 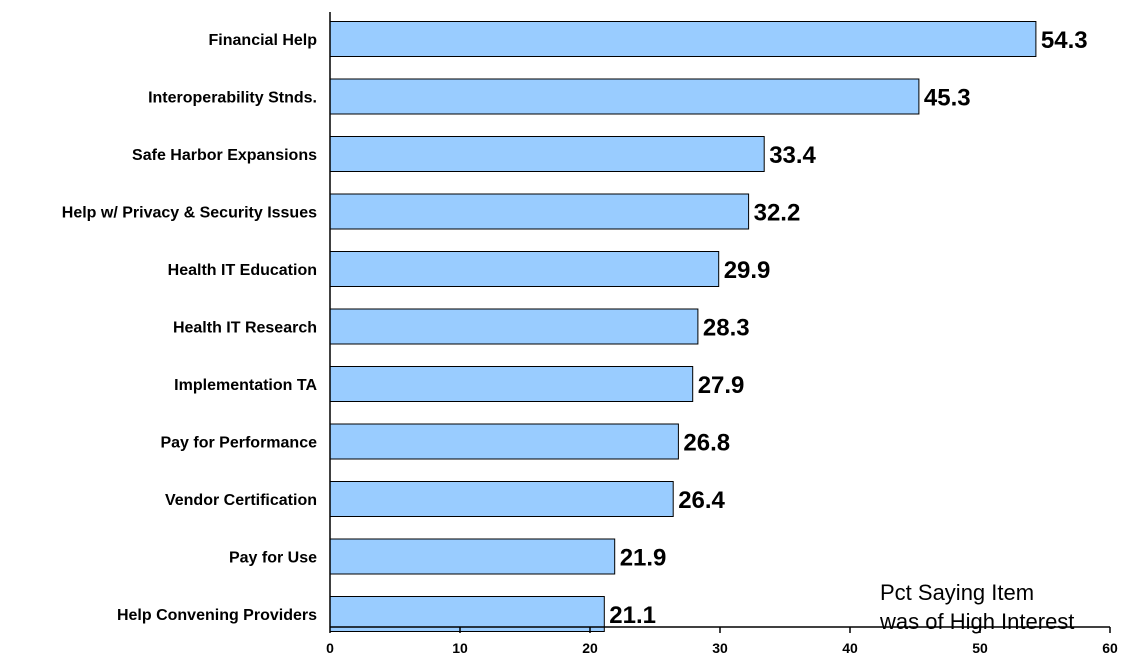 What do you see at coordinates (980, 648) in the screenshot?
I see `x-tick-label: 50` at bounding box center [980, 648].